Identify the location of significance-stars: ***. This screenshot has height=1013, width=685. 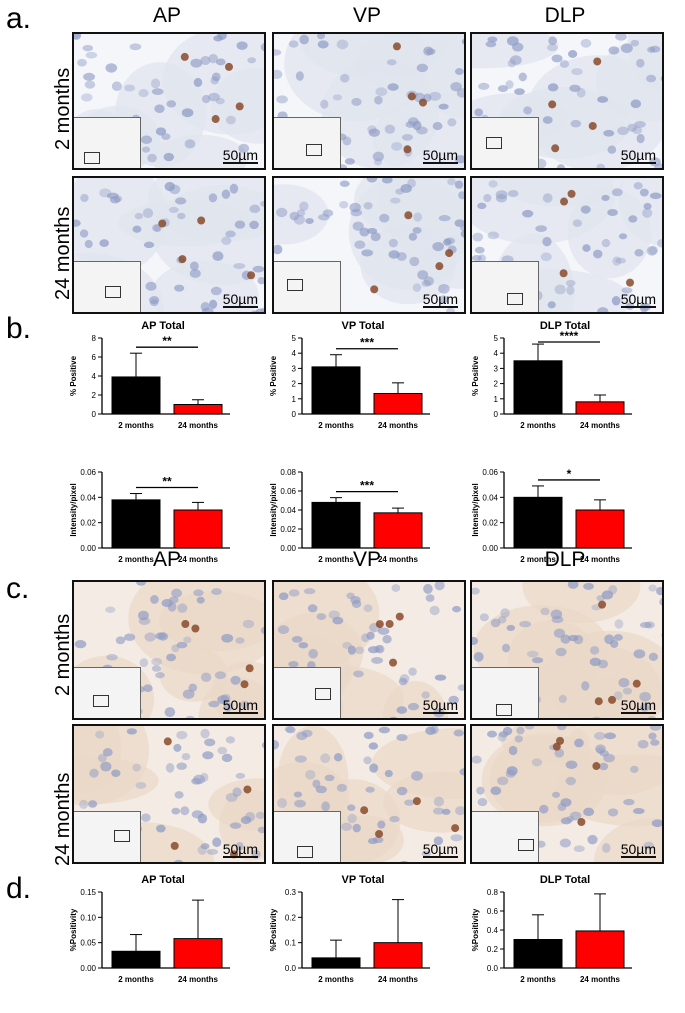
(367, 486).